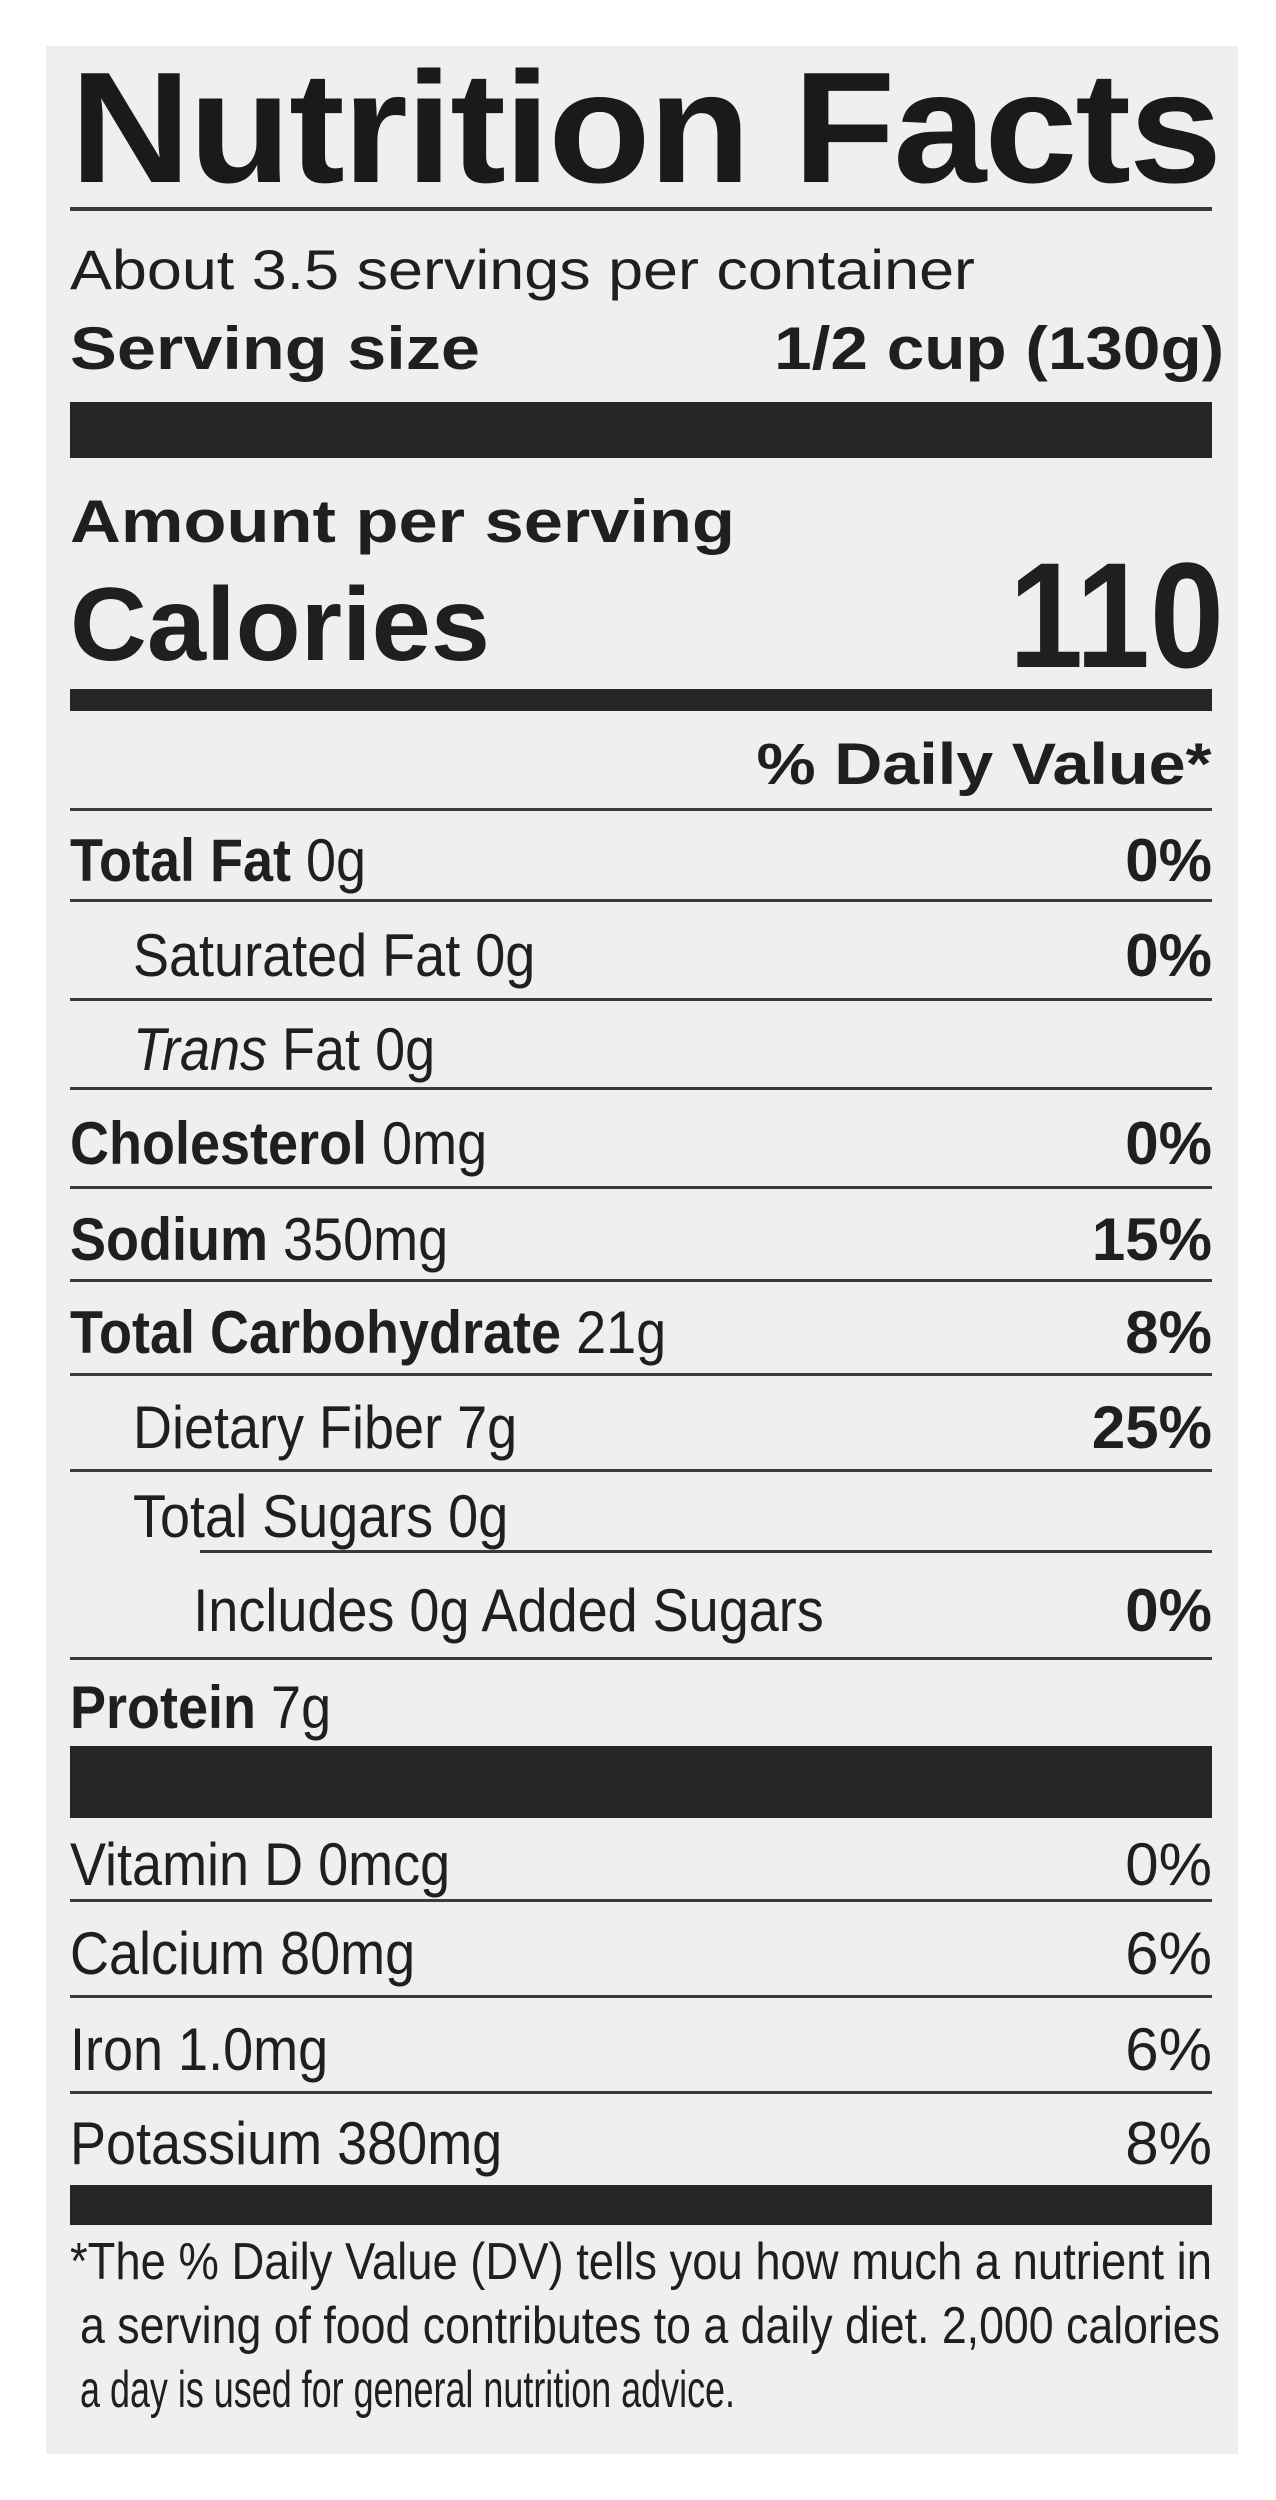 The width and height of the screenshot is (1276, 2500). What do you see at coordinates (253, 2049) in the screenshot?
I see `vitamin-amount: 1.0mg` at bounding box center [253, 2049].